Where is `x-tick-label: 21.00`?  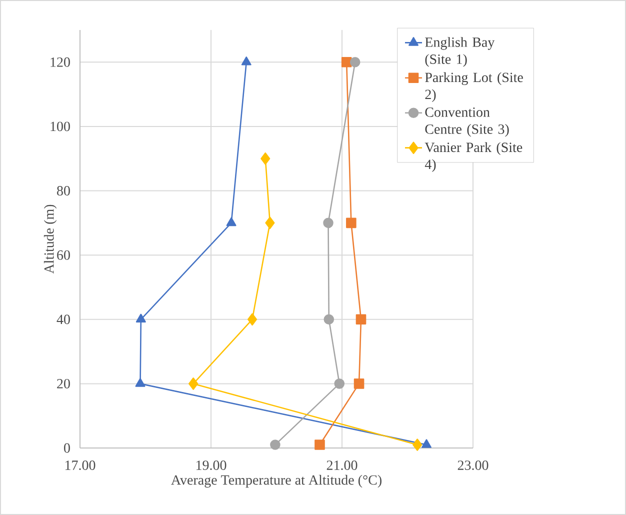
x-tick-label: 21.00 is located at coordinates (342, 465).